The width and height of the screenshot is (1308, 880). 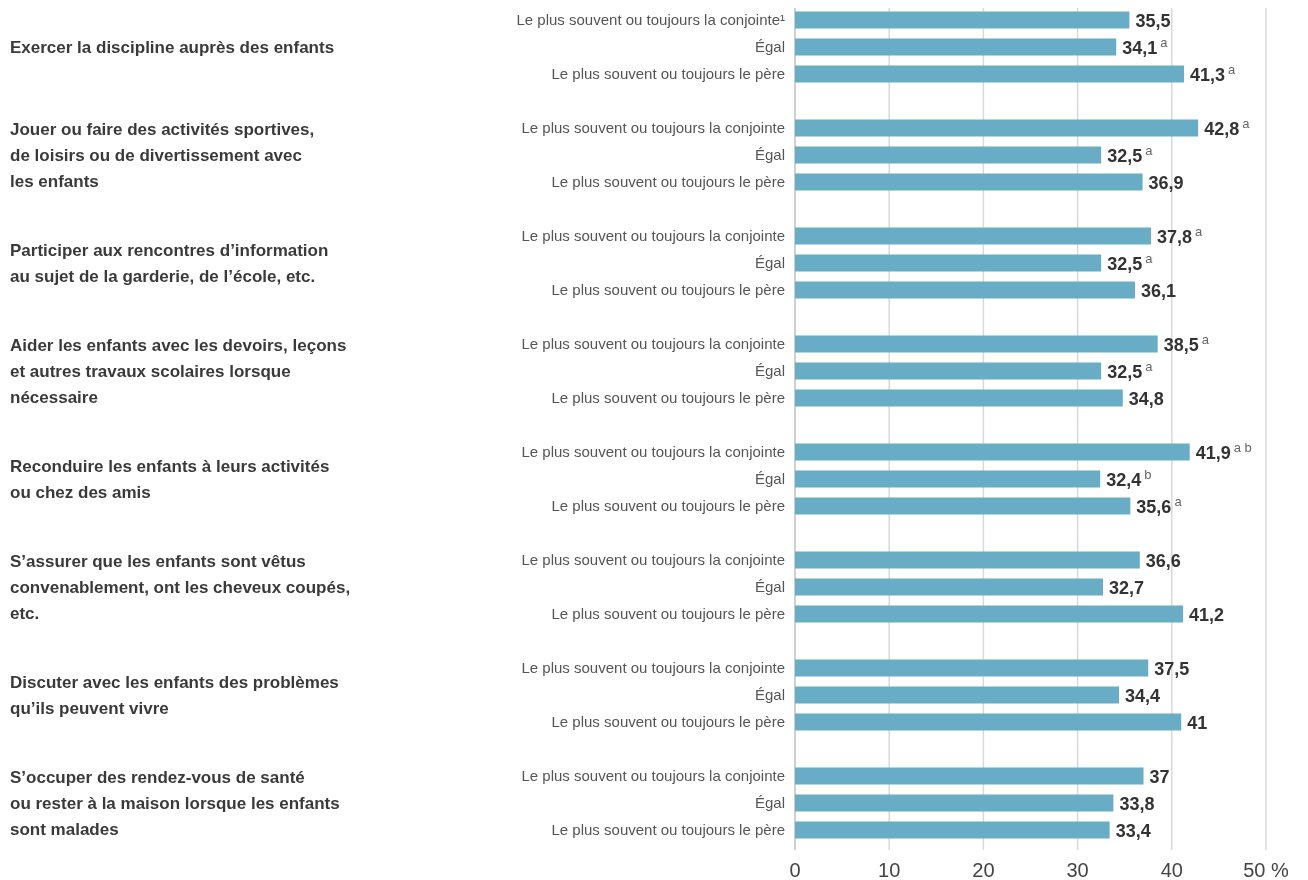 I want to click on data-label: 32,4$^{b}$, so click(x=1129, y=478).